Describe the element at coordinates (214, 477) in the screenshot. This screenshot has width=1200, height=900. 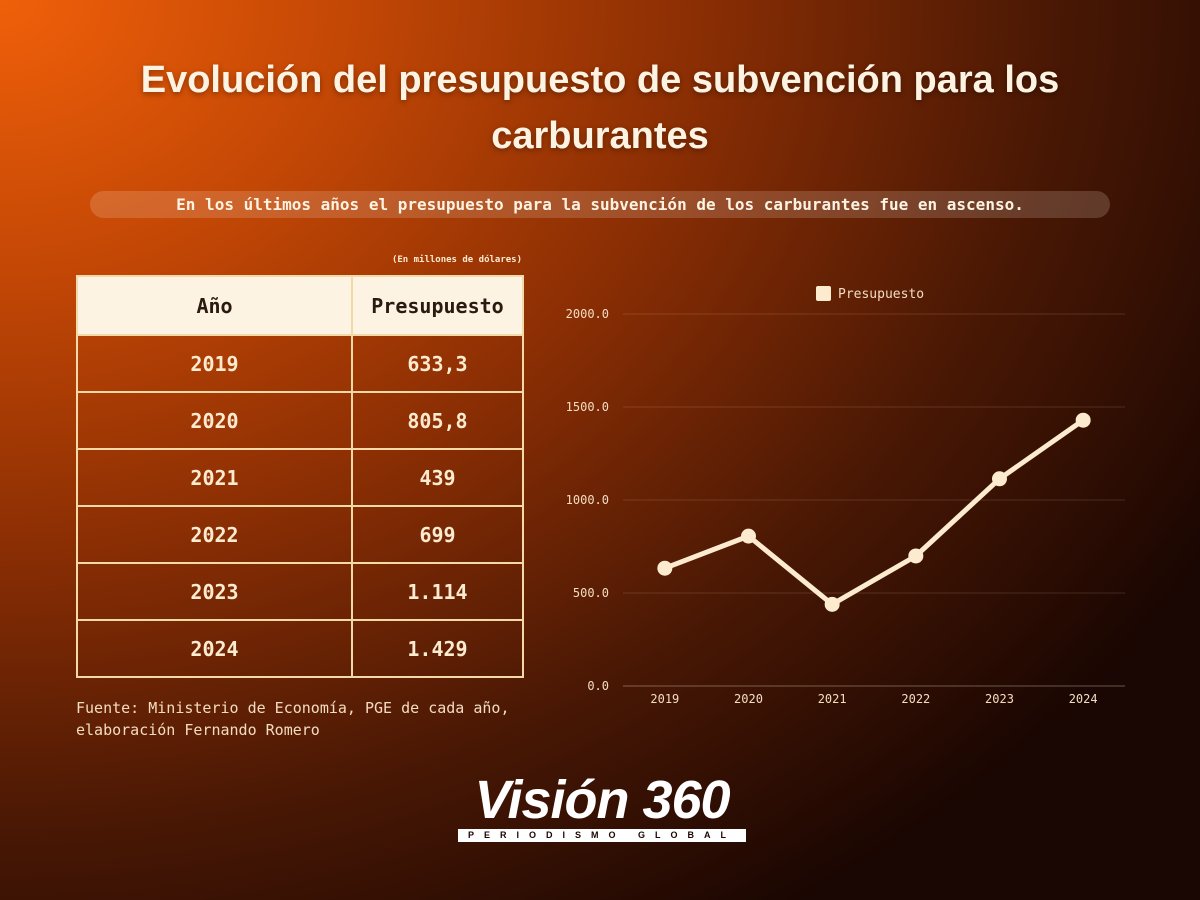
I see `cell-year: 2021` at that location.